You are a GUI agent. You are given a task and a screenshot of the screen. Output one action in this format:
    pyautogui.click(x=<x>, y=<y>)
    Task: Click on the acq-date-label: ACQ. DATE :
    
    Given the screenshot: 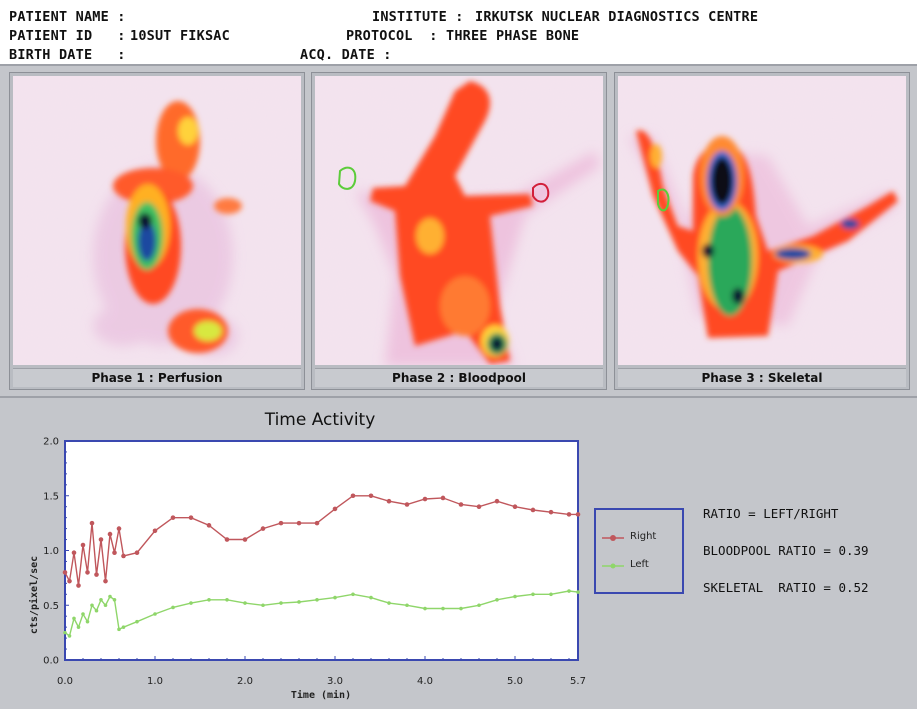 What is the action you would take?
    pyautogui.click(x=346, y=55)
    